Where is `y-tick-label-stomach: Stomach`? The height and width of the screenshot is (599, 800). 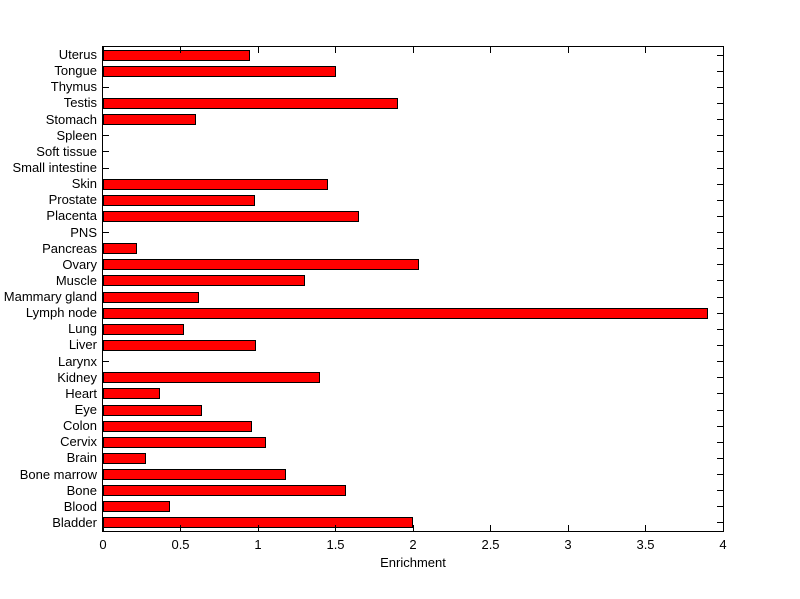
y-tick-label-stomach: Stomach is located at coordinates (71, 119).